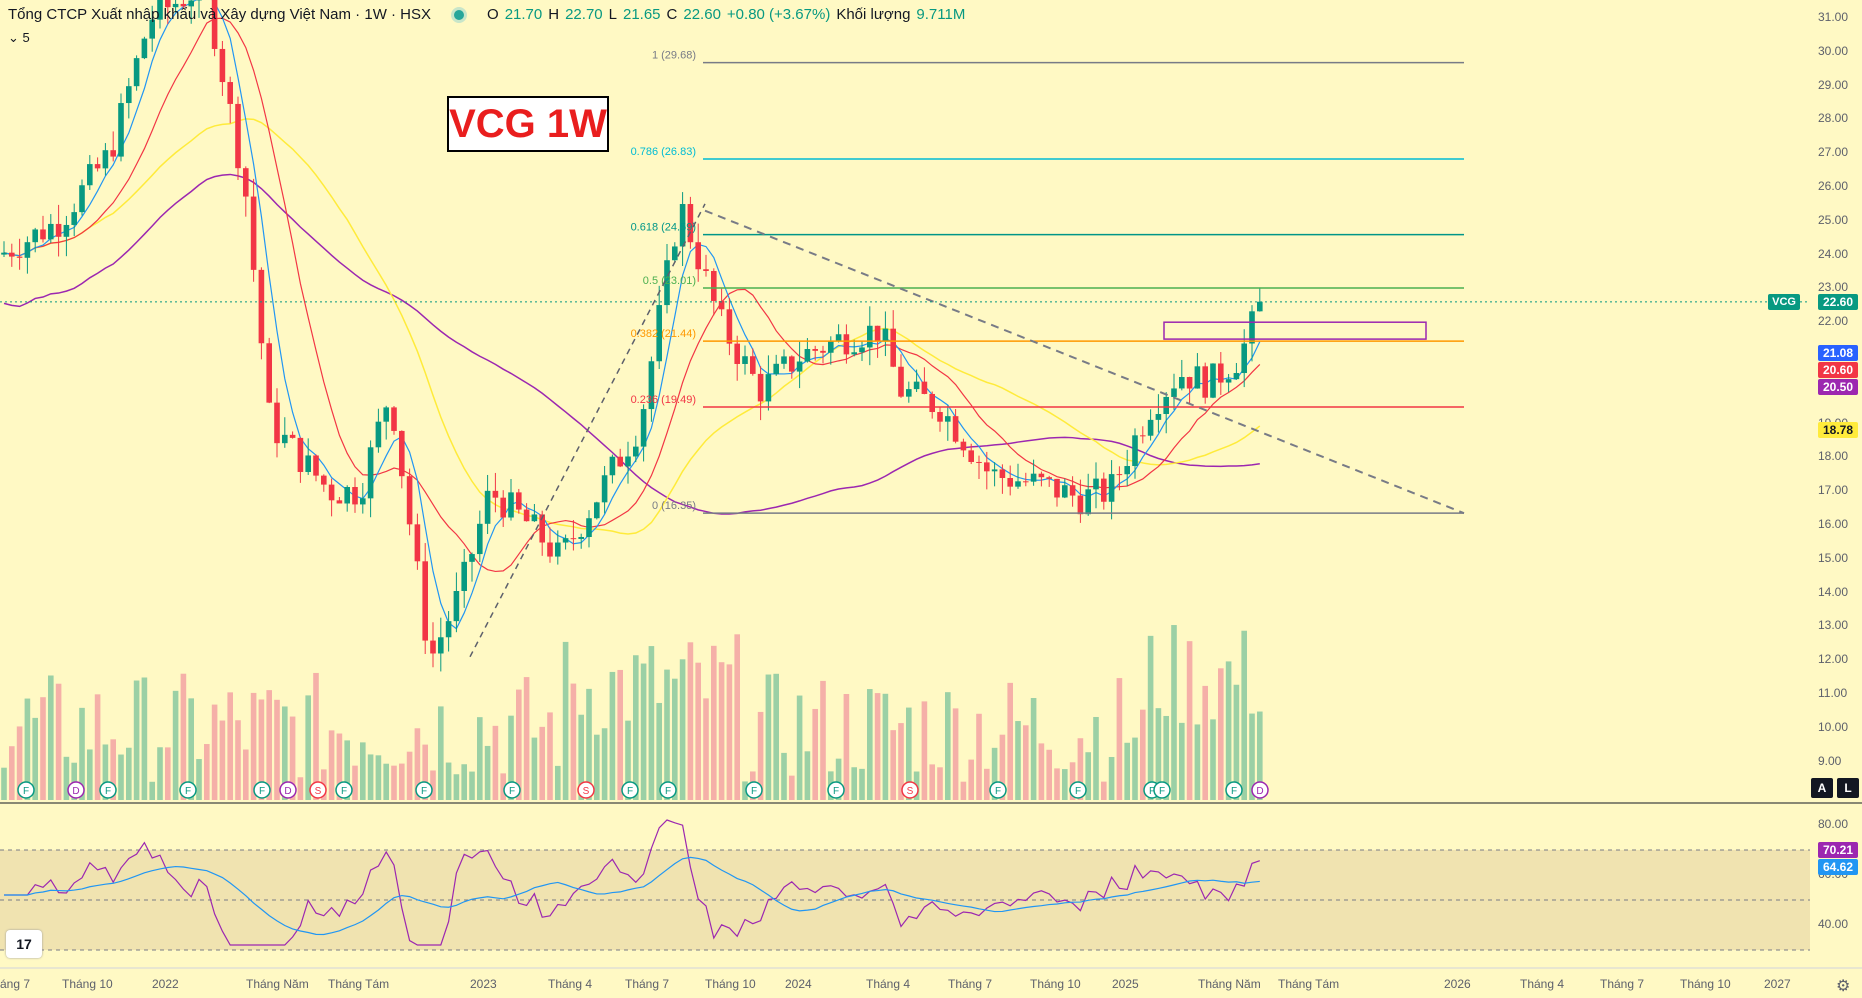 The image size is (1862, 998). Describe the element at coordinates (1833, 726) in the screenshot. I see `price-tick: 10.00` at that location.